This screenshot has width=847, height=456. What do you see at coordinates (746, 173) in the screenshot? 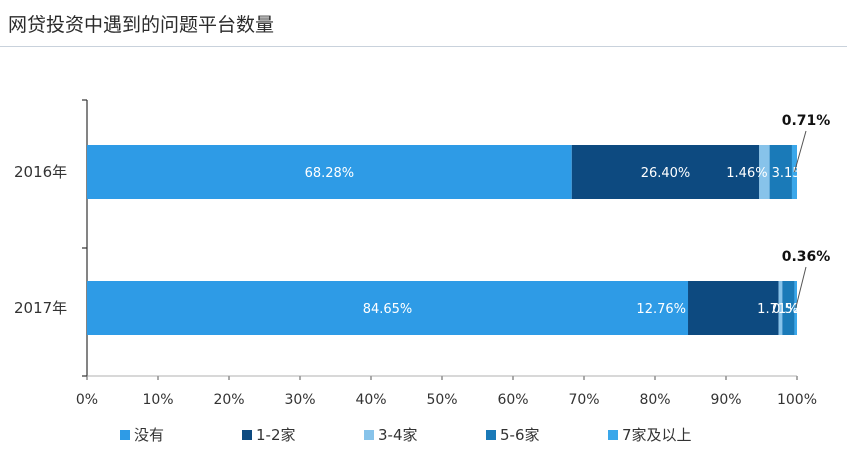
I see `data-label: 1.46%` at bounding box center [746, 173].